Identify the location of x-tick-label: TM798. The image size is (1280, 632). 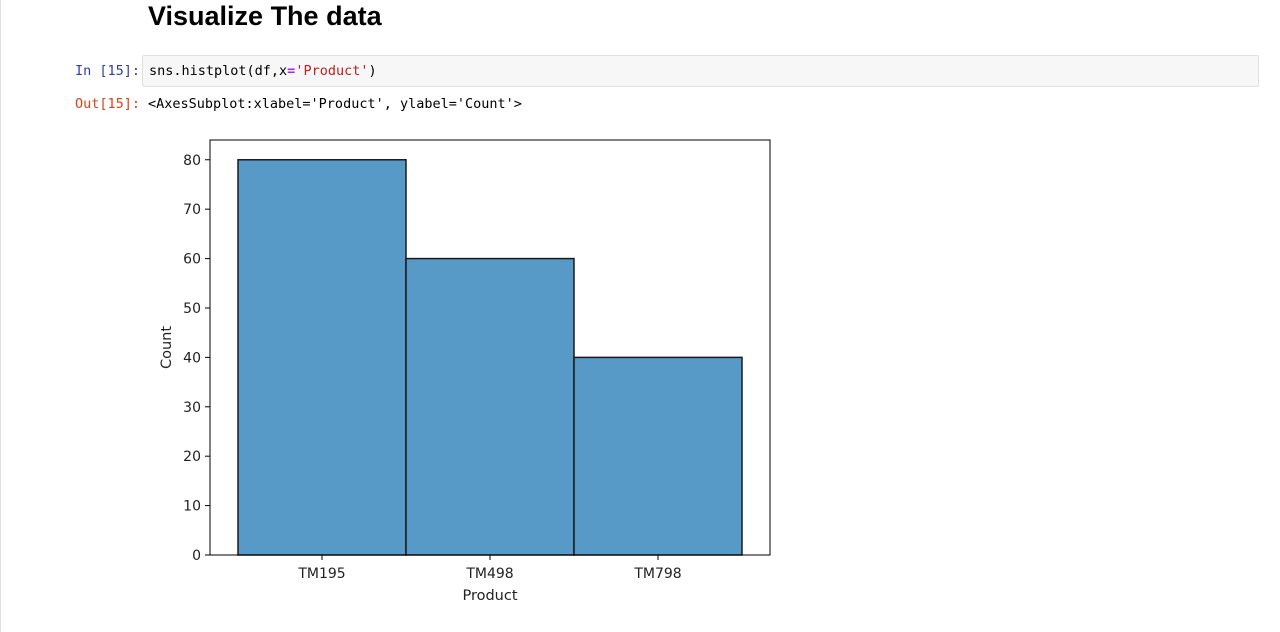
(657, 574).